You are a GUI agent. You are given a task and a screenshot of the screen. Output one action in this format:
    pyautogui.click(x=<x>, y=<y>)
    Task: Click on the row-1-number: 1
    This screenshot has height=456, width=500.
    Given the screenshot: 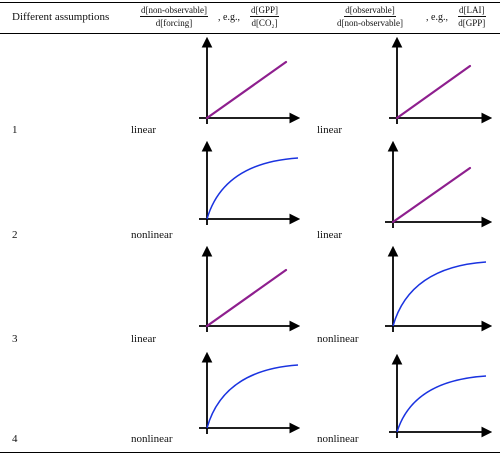 What is the action you would take?
    pyautogui.click(x=15, y=130)
    